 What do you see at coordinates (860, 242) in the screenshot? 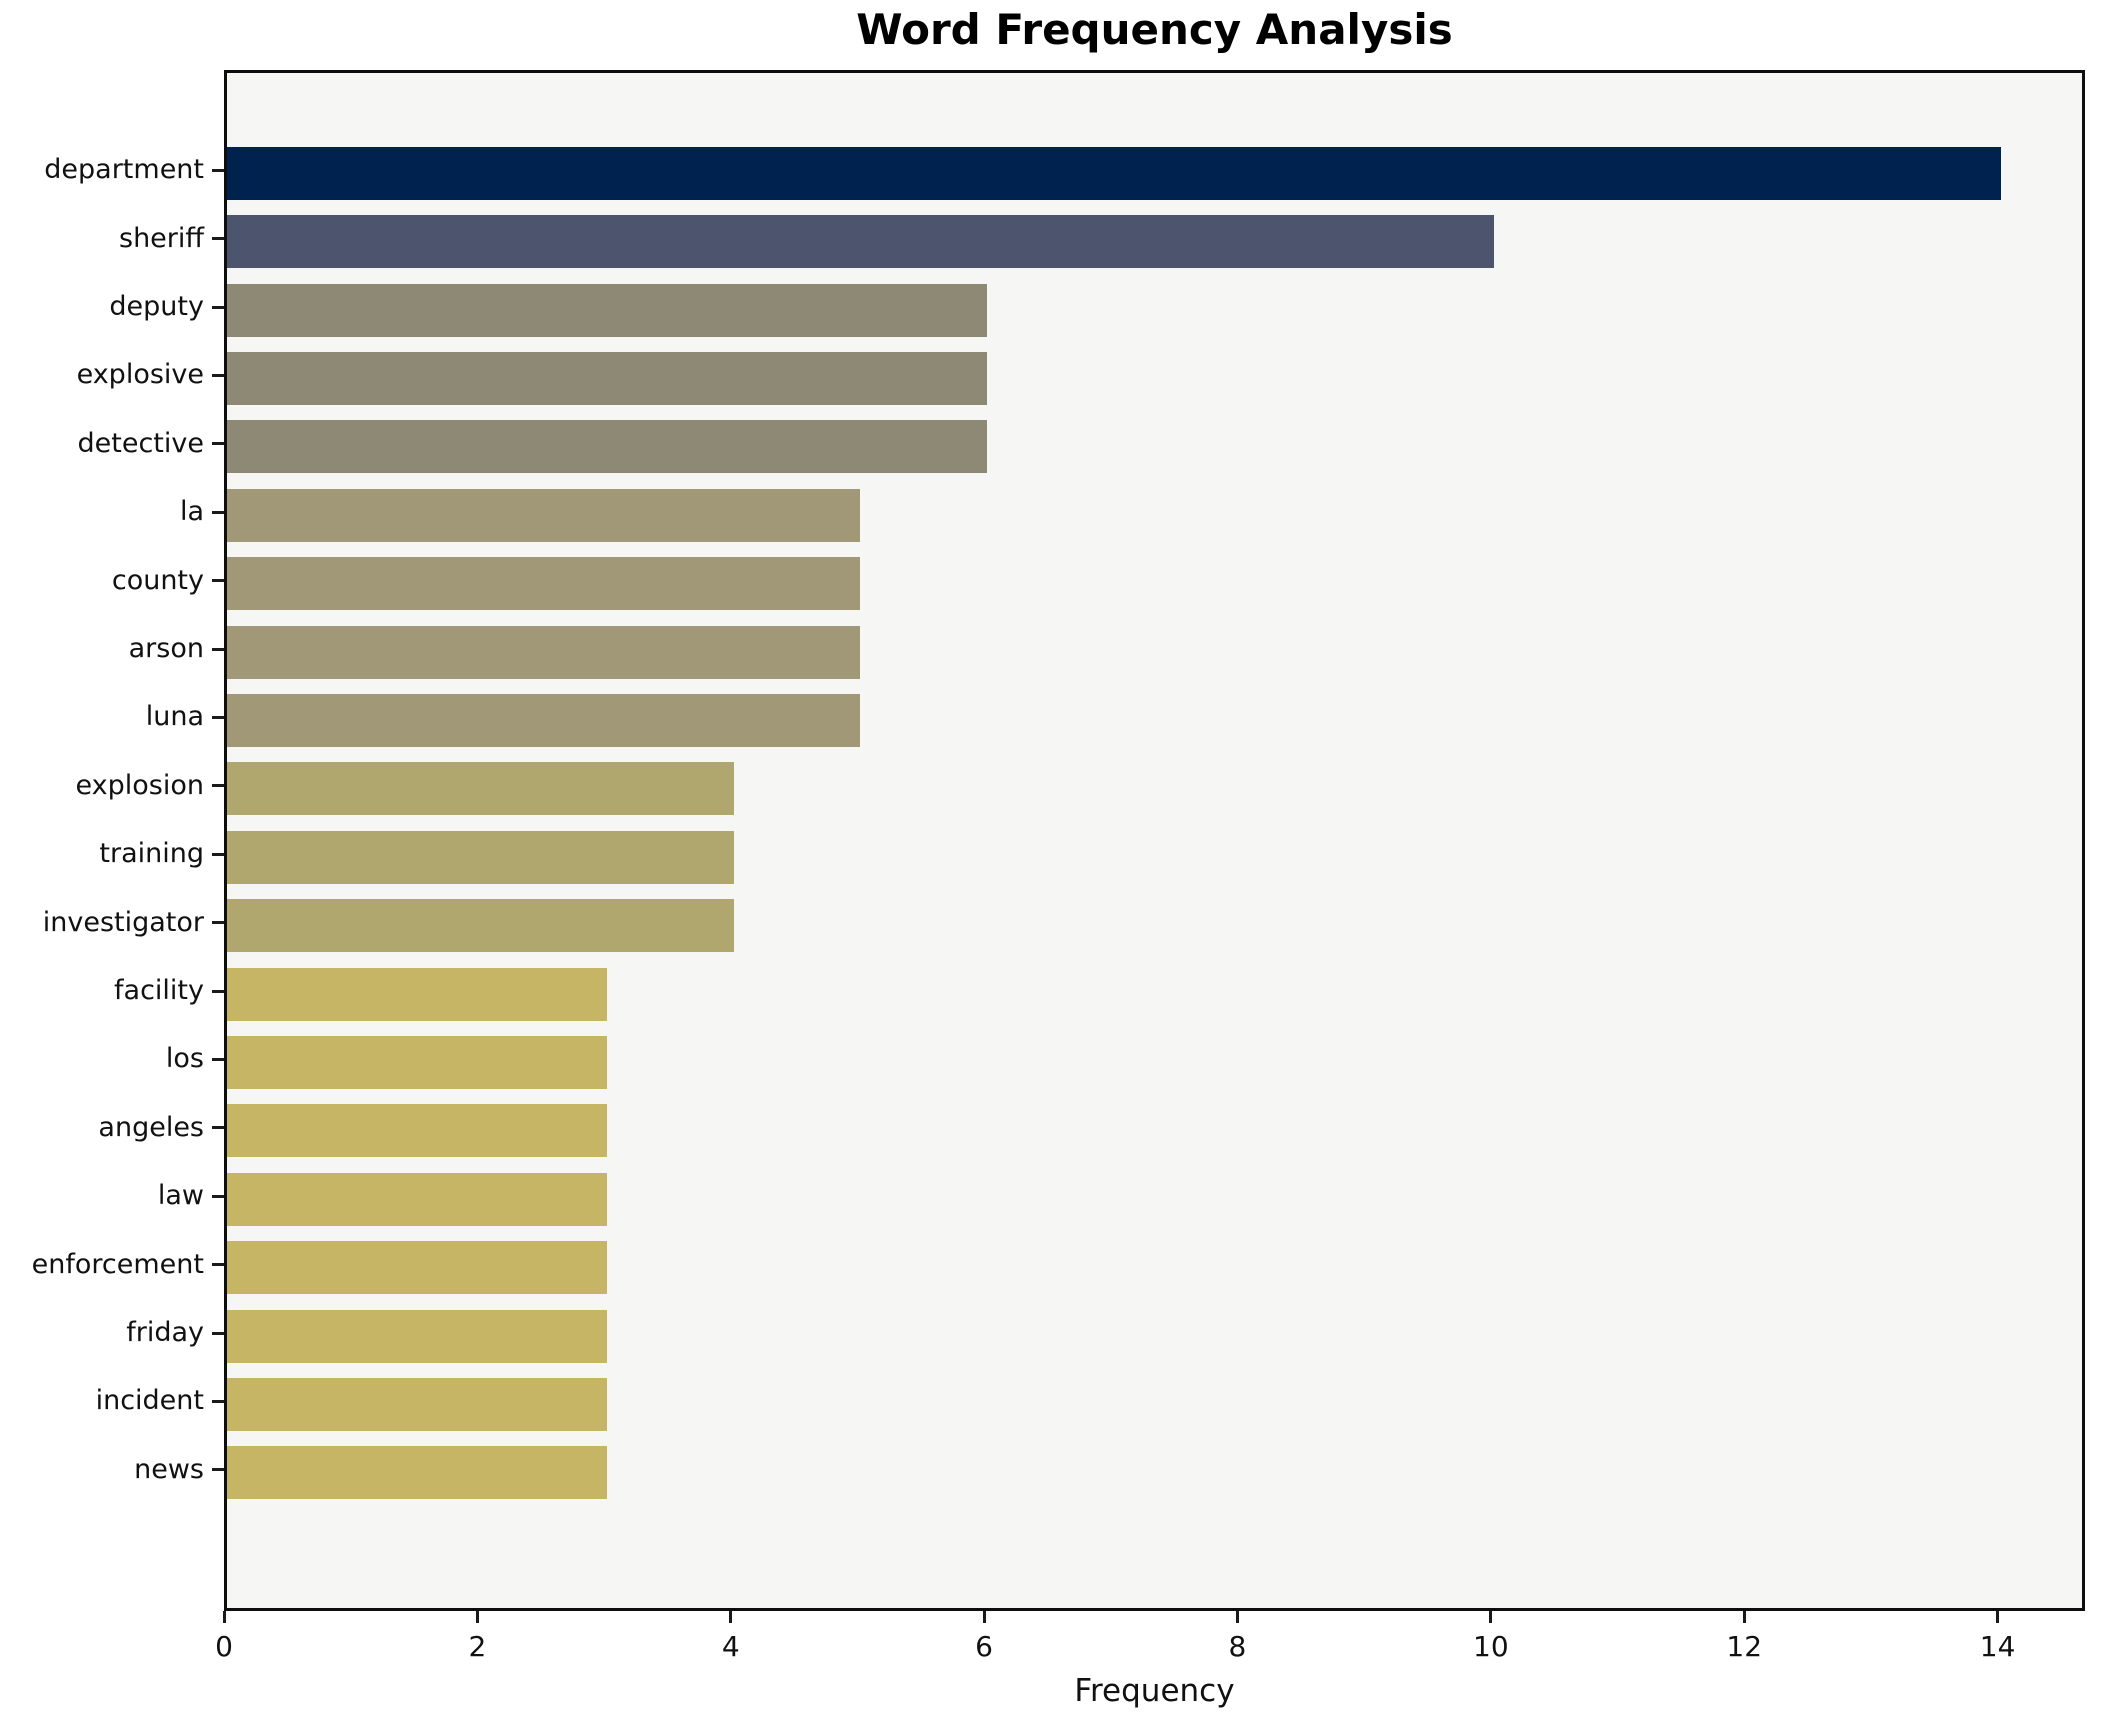
I see `bar-sheriff` at bounding box center [860, 242].